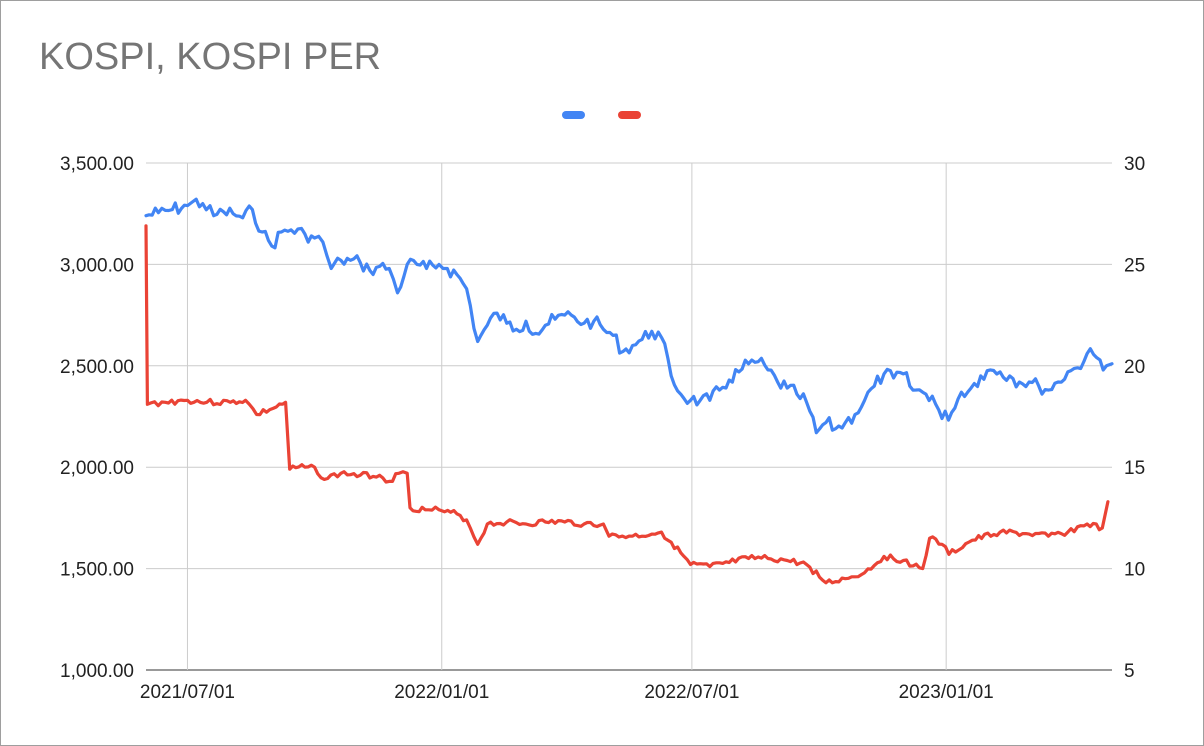 This screenshot has width=1204, height=746. I want to click on x-tick-label: 2023/01/01, so click(946, 692).